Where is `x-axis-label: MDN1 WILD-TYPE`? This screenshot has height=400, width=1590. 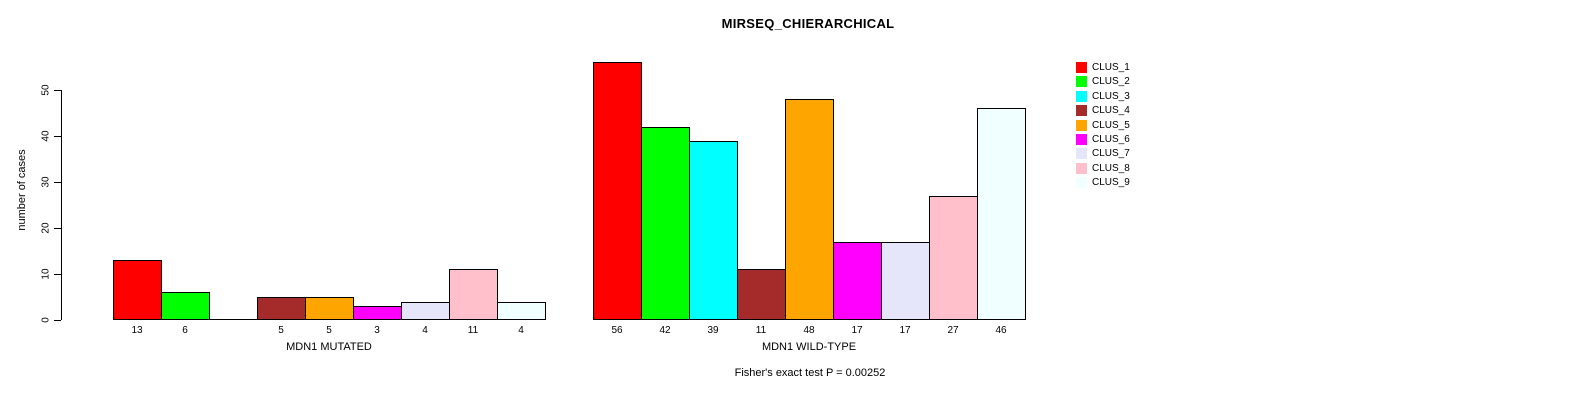
x-axis-label: MDN1 WILD-TYPE is located at coordinates (809, 347).